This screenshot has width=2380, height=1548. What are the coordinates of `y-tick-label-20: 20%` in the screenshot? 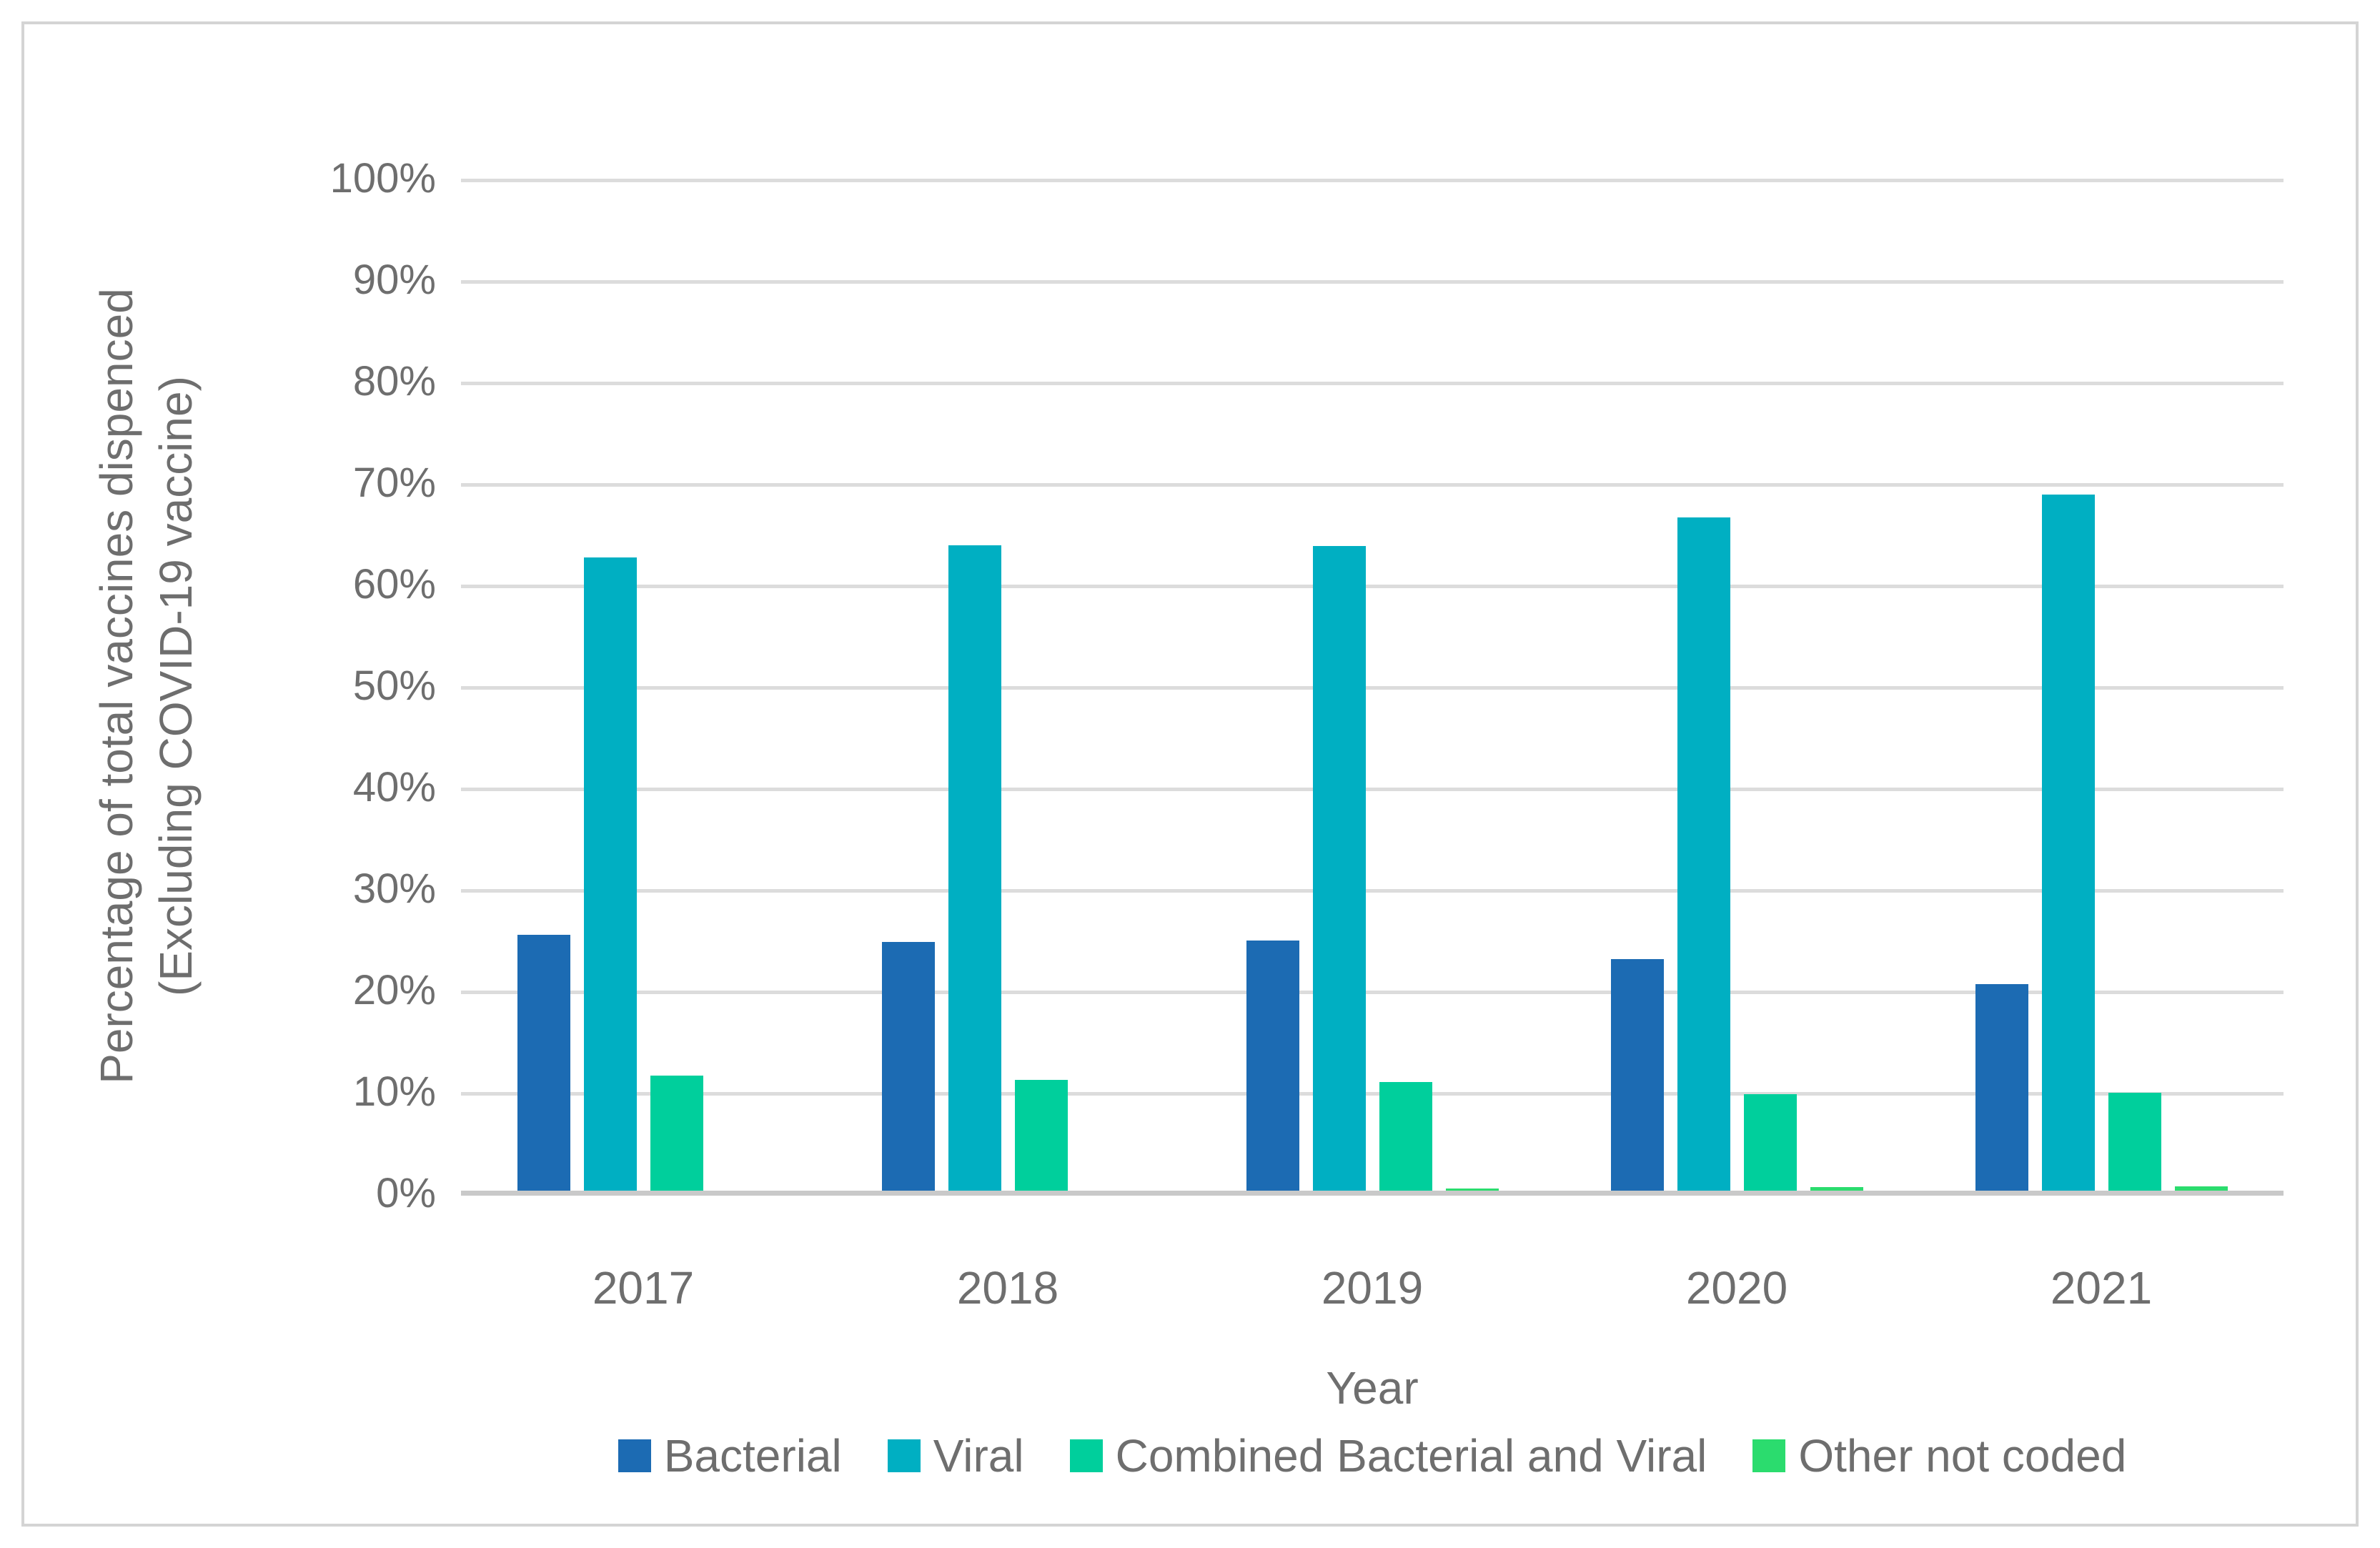 It's located at (394, 990).